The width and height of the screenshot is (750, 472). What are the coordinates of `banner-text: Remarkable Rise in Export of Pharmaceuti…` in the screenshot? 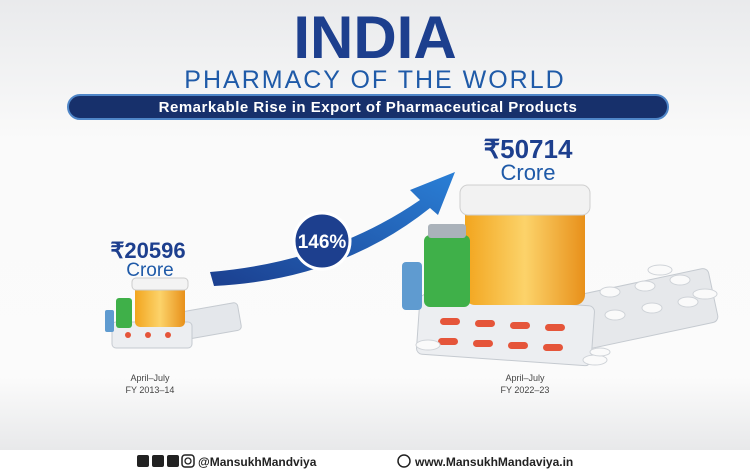 It's located at (368, 107).